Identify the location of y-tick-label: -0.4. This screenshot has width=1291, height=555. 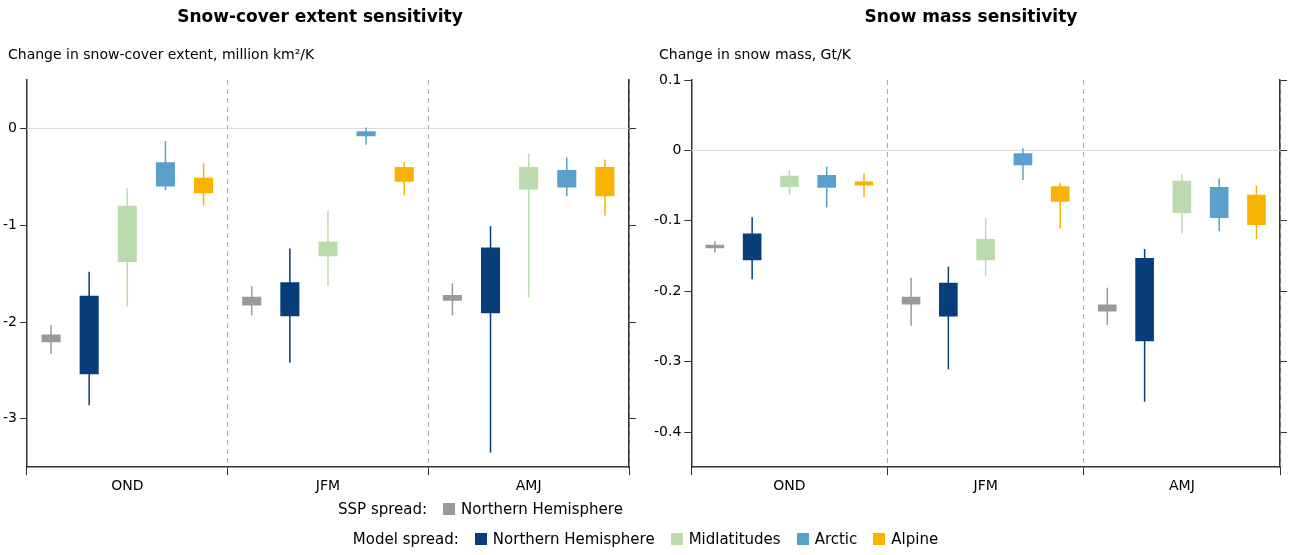
(667, 430).